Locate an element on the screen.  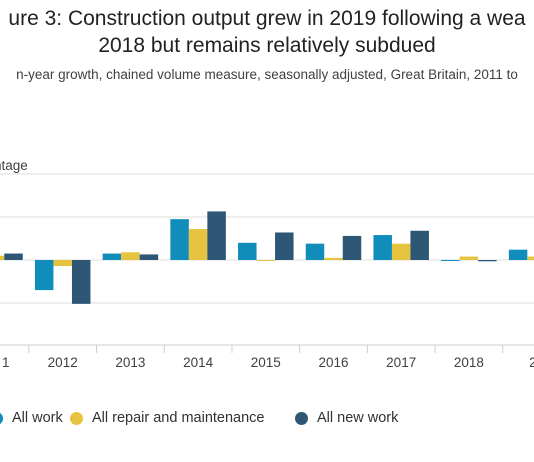
bar-all-work-2017 is located at coordinates (382, 247).